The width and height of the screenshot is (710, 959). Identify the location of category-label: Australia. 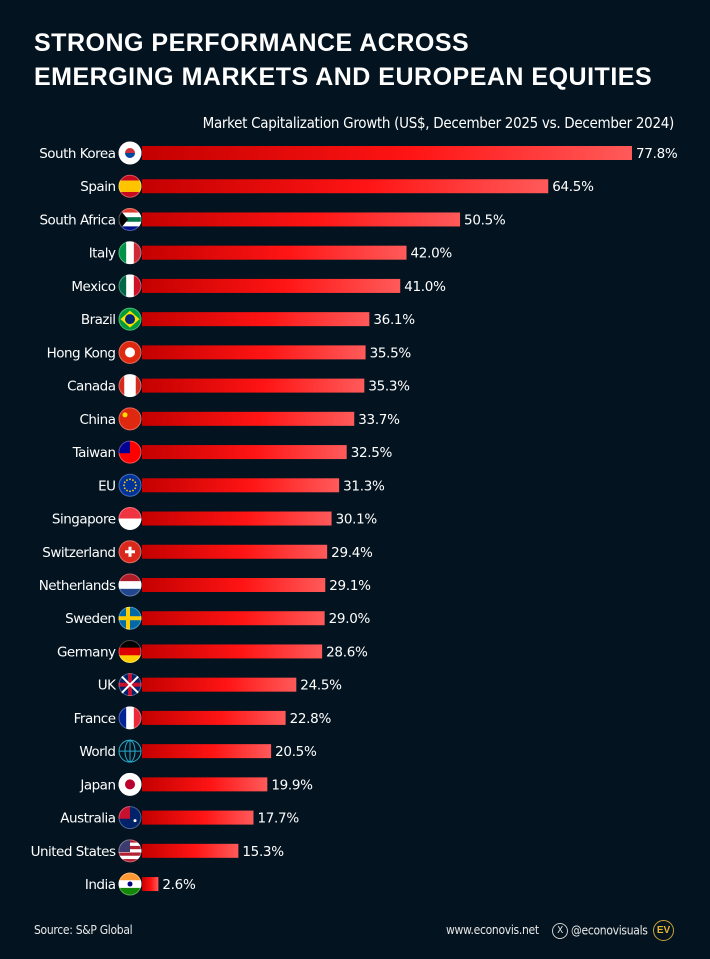
(87, 819).